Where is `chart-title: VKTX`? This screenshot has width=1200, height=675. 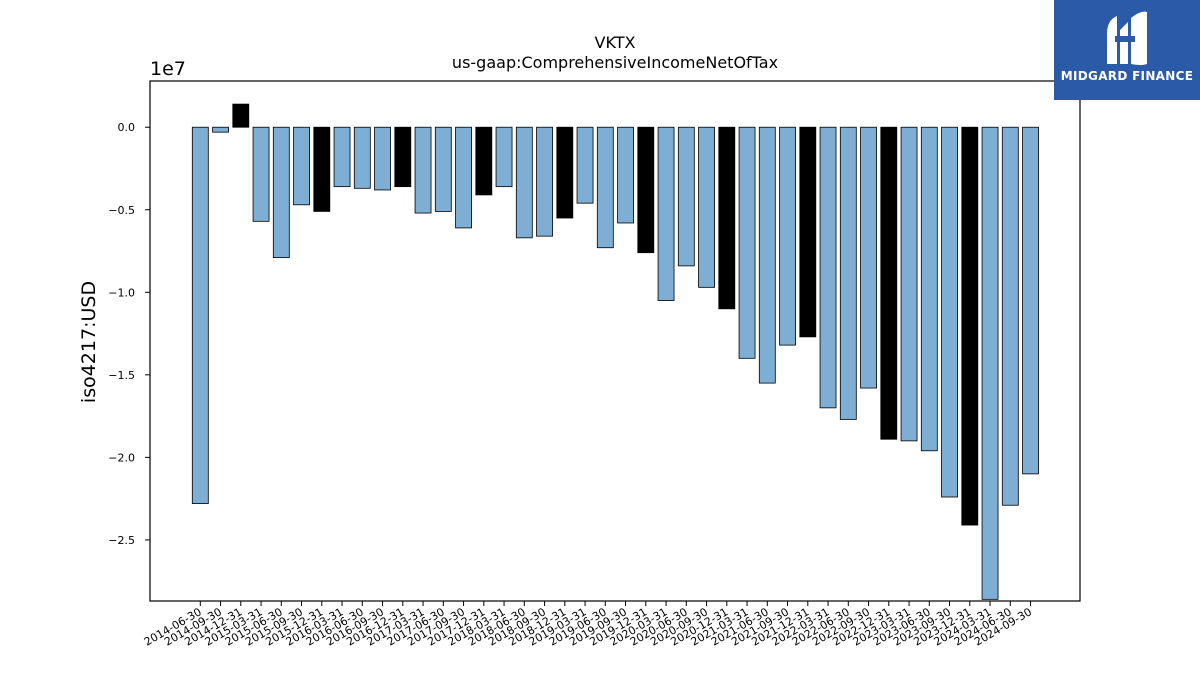 chart-title: VKTX is located at coordinates (615, 42).